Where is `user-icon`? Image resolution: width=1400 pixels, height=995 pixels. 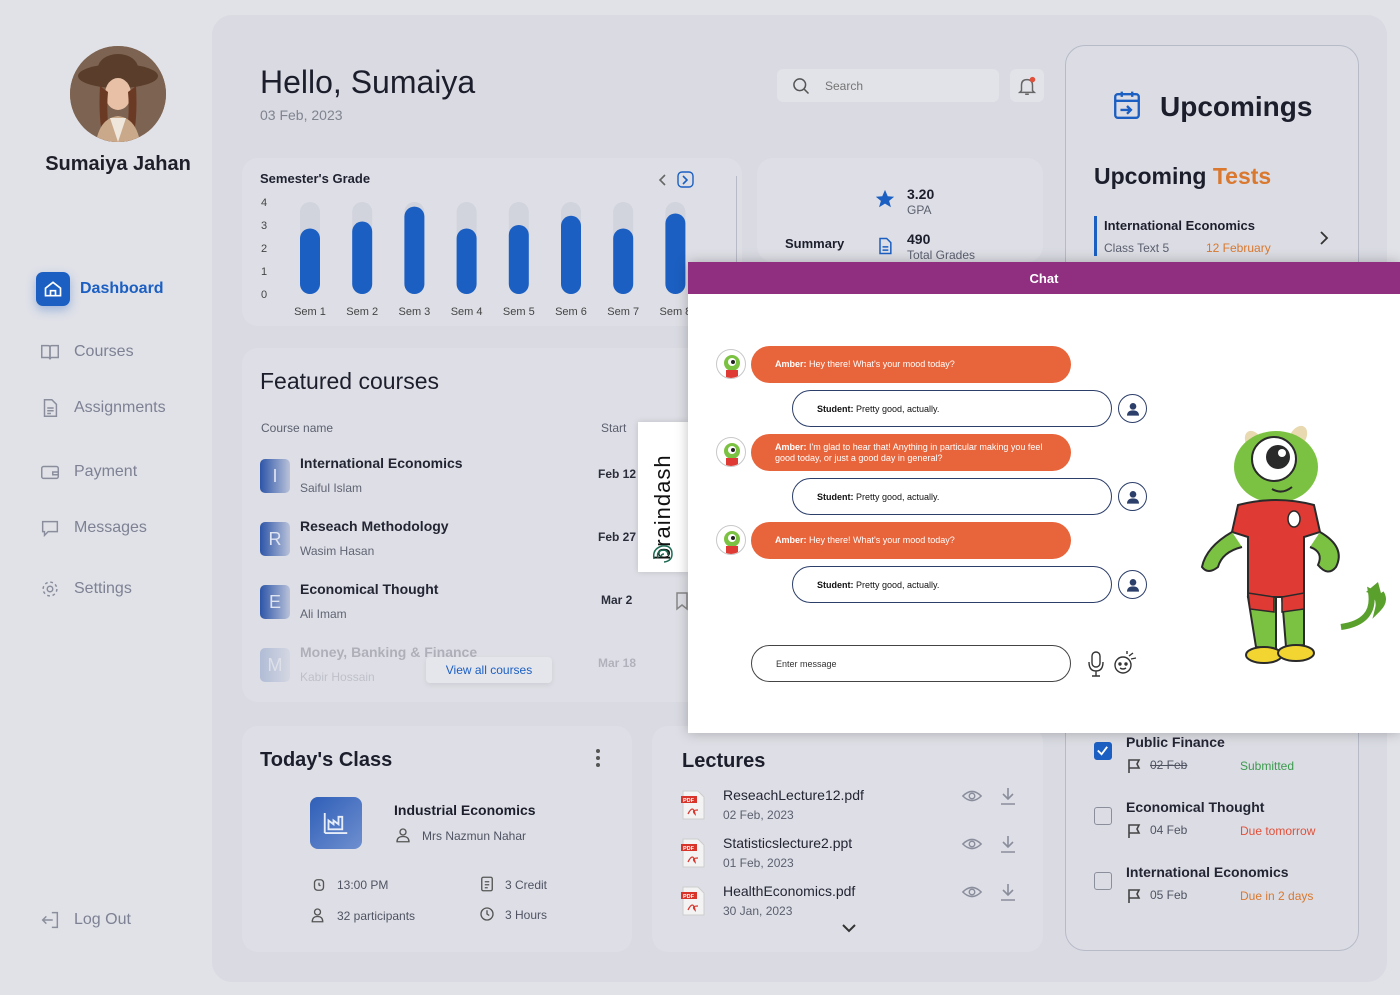 user-icon is located at coordinates (403, 835).